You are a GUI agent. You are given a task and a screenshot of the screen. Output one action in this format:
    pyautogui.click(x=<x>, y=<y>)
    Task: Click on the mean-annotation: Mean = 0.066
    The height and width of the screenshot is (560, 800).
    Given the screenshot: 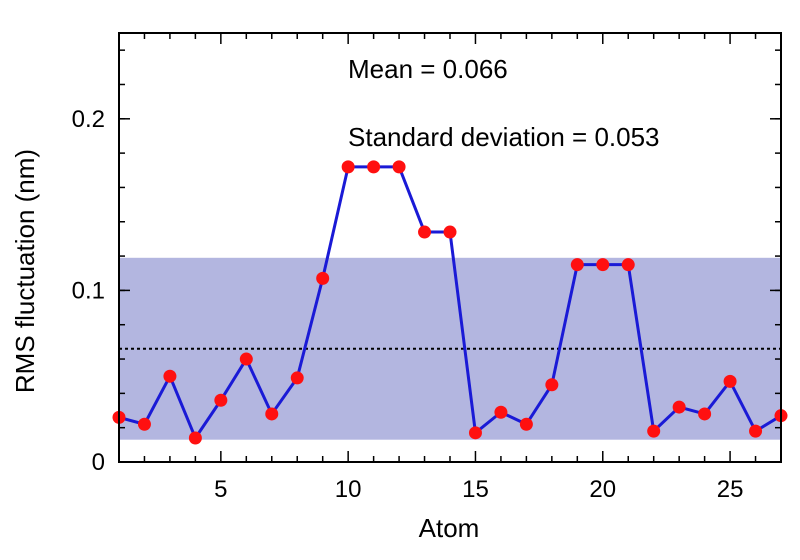 What is the action you would take?
    pyautogui.click(x=428, y=69)
    